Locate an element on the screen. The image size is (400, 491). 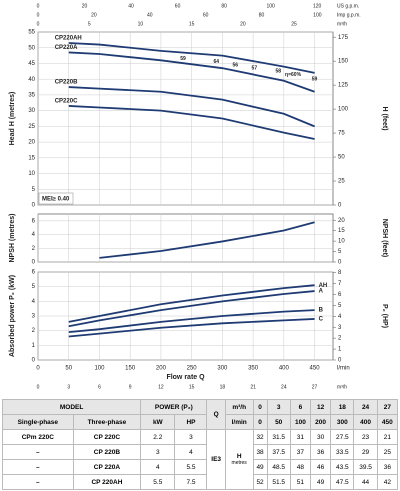
y-axis-title: Head H (metres) is located at coordinates (12, 119).